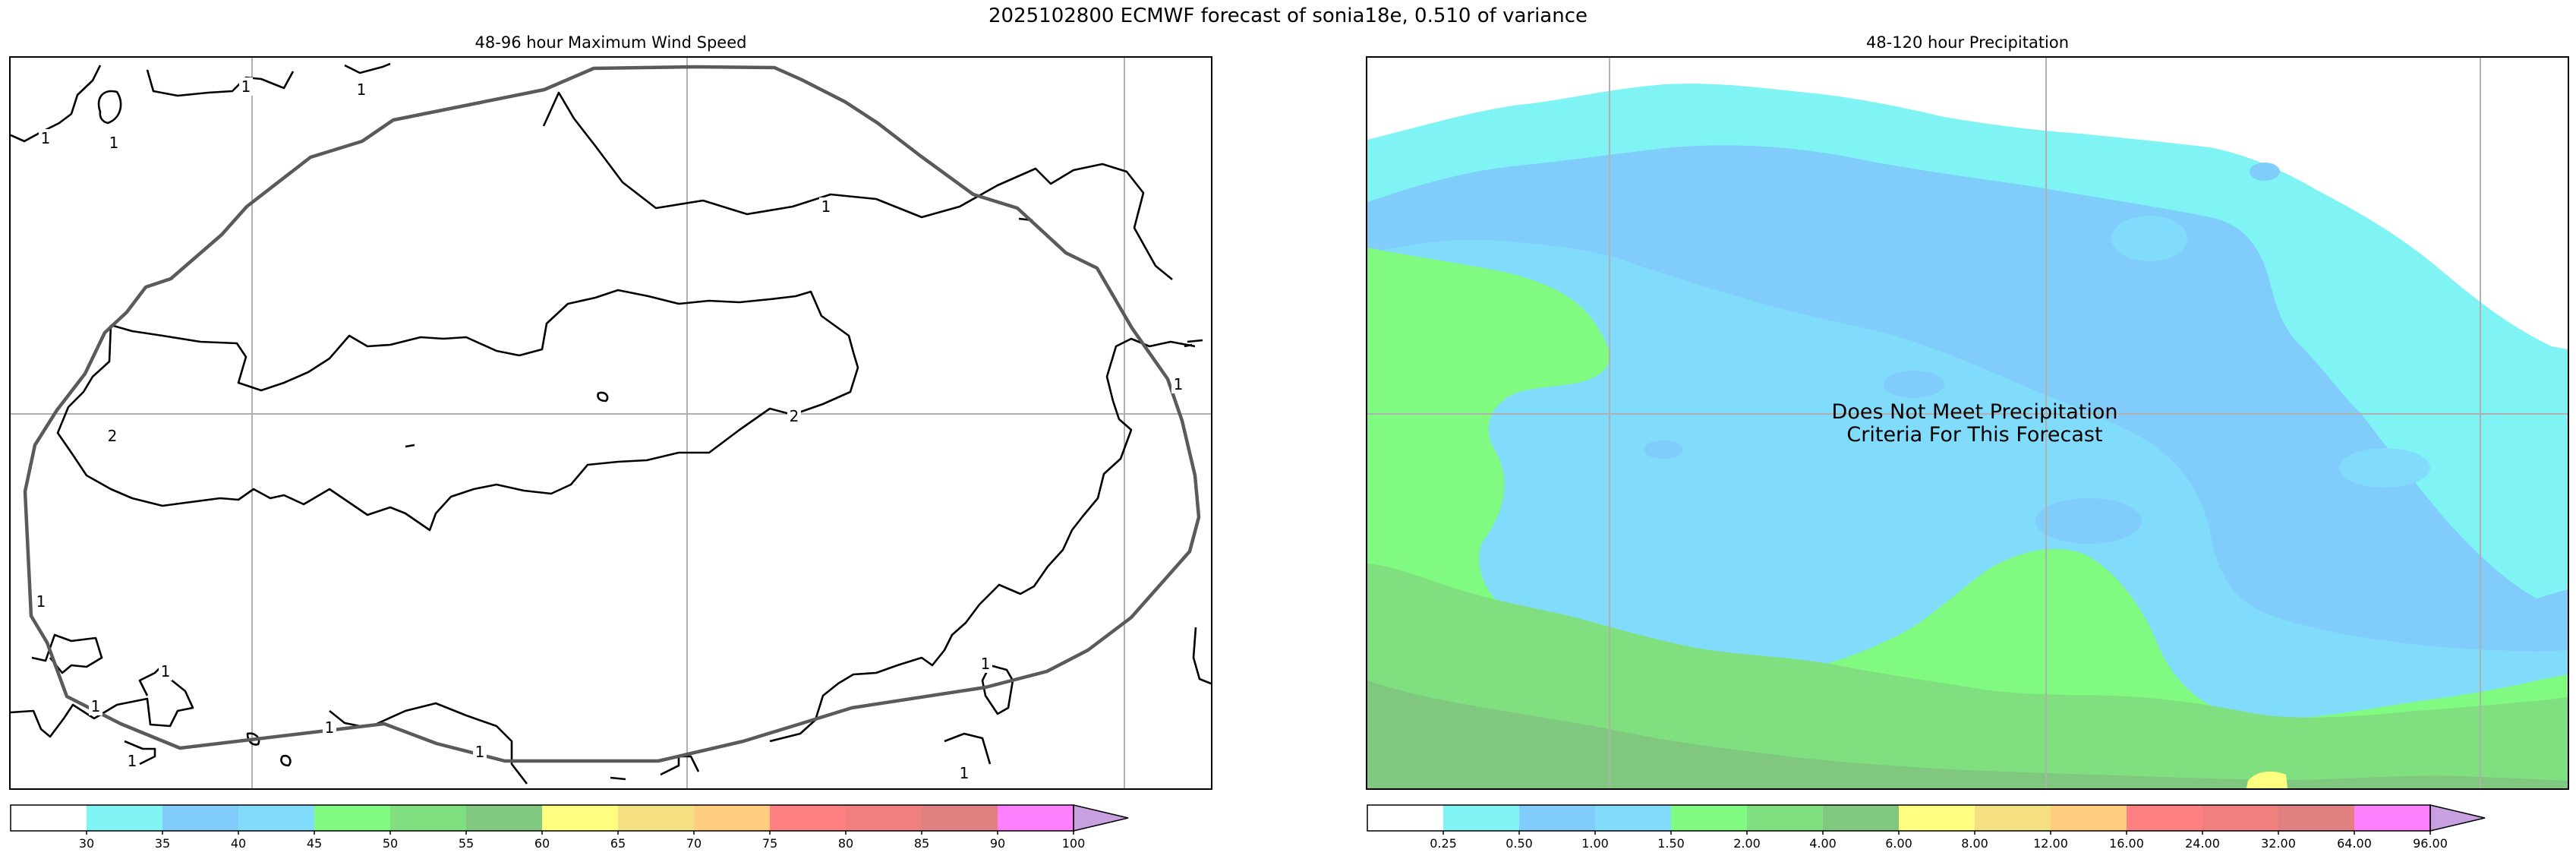  I want to click on precip-colorbar-tick-label-11: 32.00, so click(2278, 843).